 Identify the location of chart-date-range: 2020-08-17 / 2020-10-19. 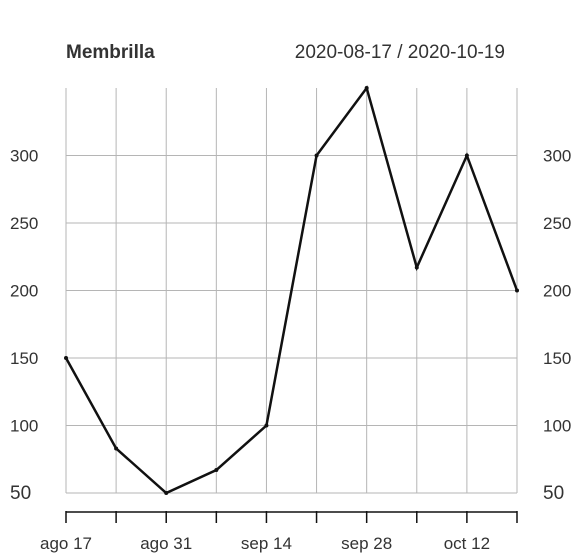
(400, 52).